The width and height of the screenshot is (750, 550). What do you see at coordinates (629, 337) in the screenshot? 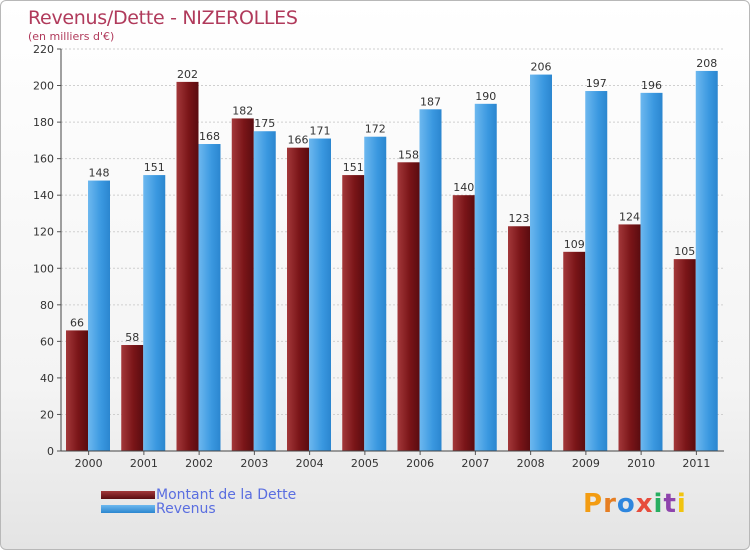
I see `bar-debt-2010` at bounding box center [629, 337].